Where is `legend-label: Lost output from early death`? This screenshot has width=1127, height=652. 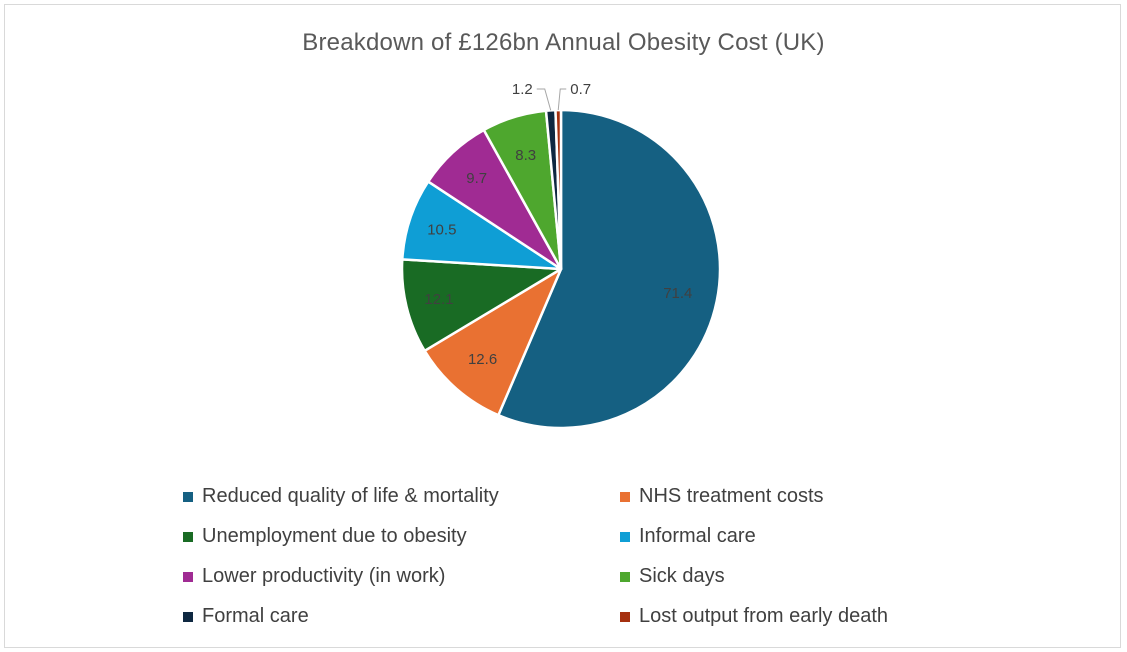
legend-label: Lost output from early death is located at coordinates (764, 616).